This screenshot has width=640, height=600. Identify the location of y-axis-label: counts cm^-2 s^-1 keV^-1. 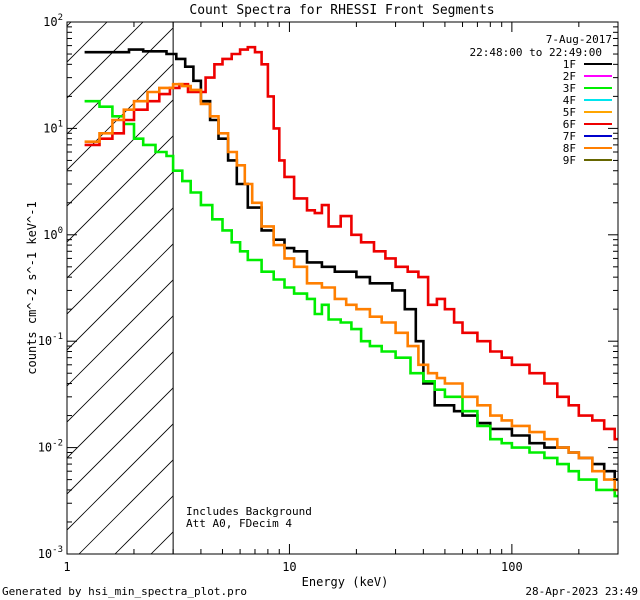
(32, 287).